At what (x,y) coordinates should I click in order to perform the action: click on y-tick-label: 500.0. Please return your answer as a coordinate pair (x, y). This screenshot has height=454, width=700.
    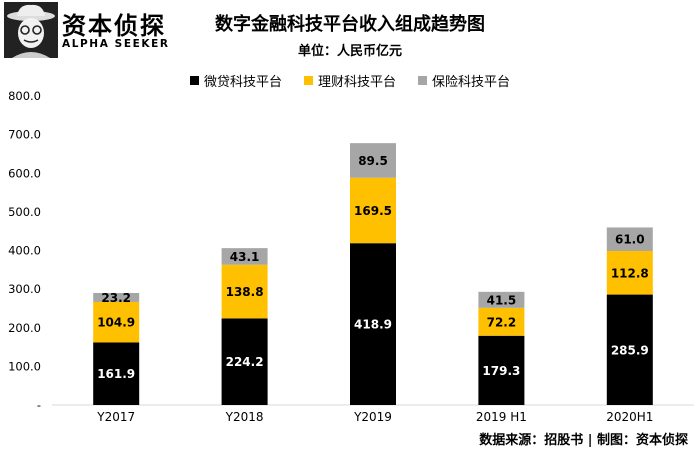
    Looking at the image, I should click on (24, 212).